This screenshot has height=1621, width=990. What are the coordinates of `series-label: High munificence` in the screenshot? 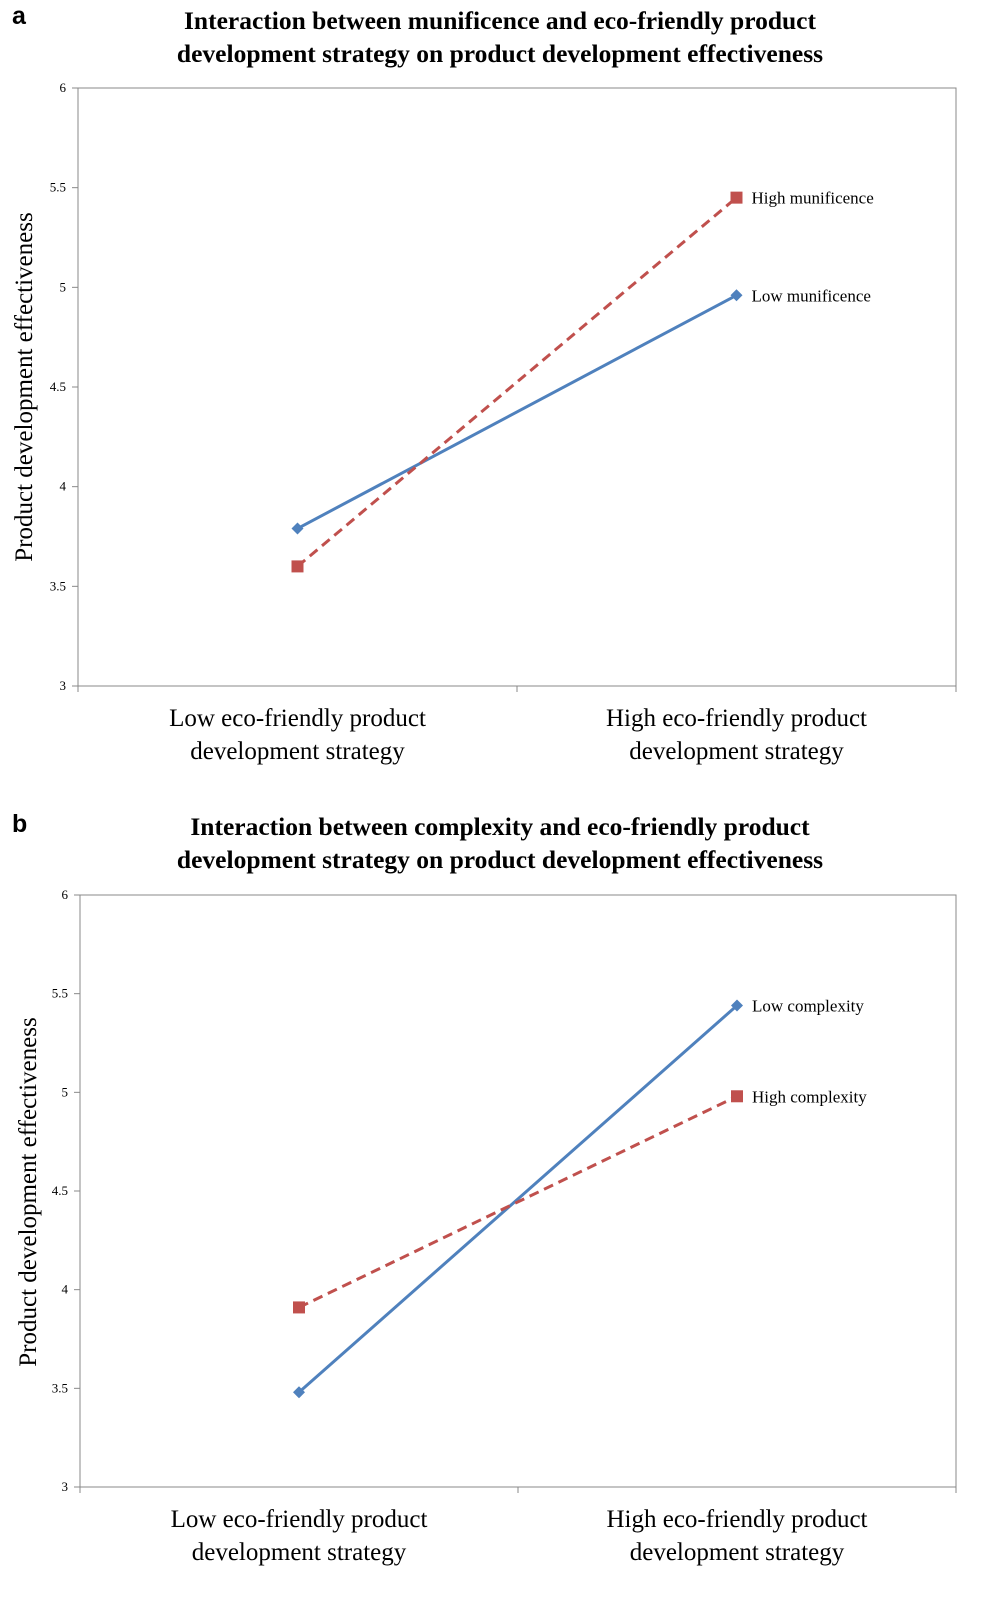 It's located at (813, 198).